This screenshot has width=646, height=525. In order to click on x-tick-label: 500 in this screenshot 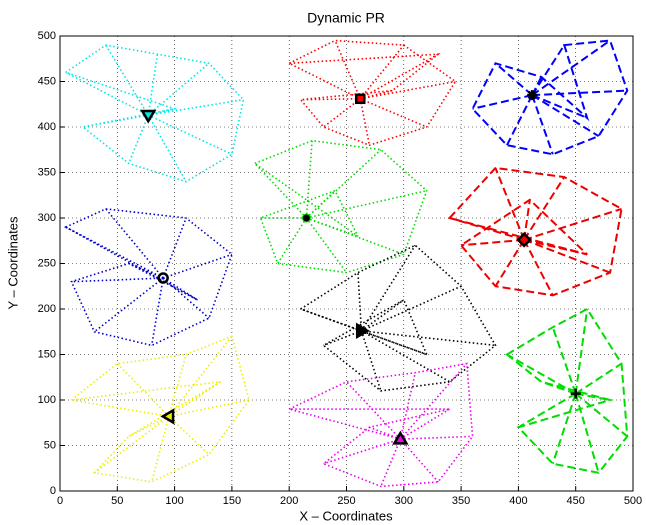, I will do `click(633, 501)`.